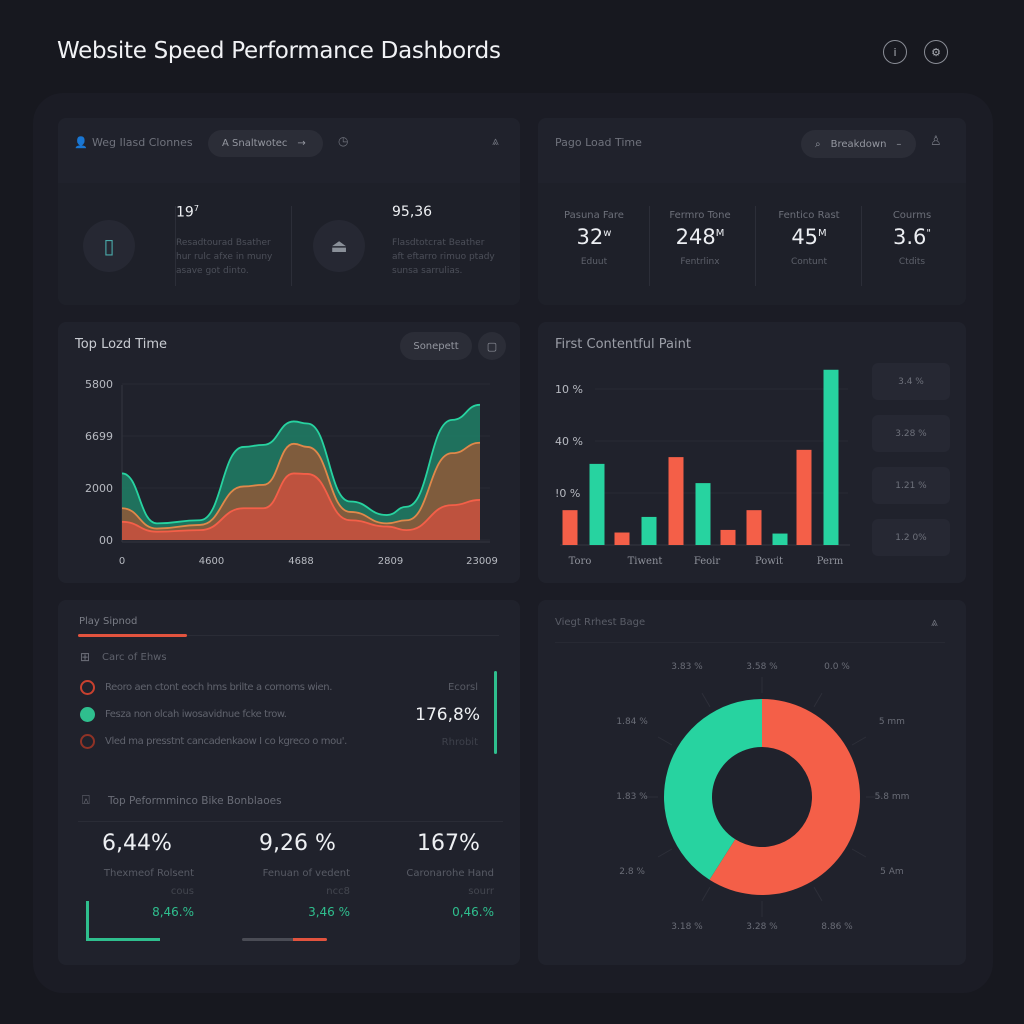  What do you see at coordinates (121, 344) in the screenshot?
I see `panel-title: Top Lozd Time` at bounding box center [121, 344].